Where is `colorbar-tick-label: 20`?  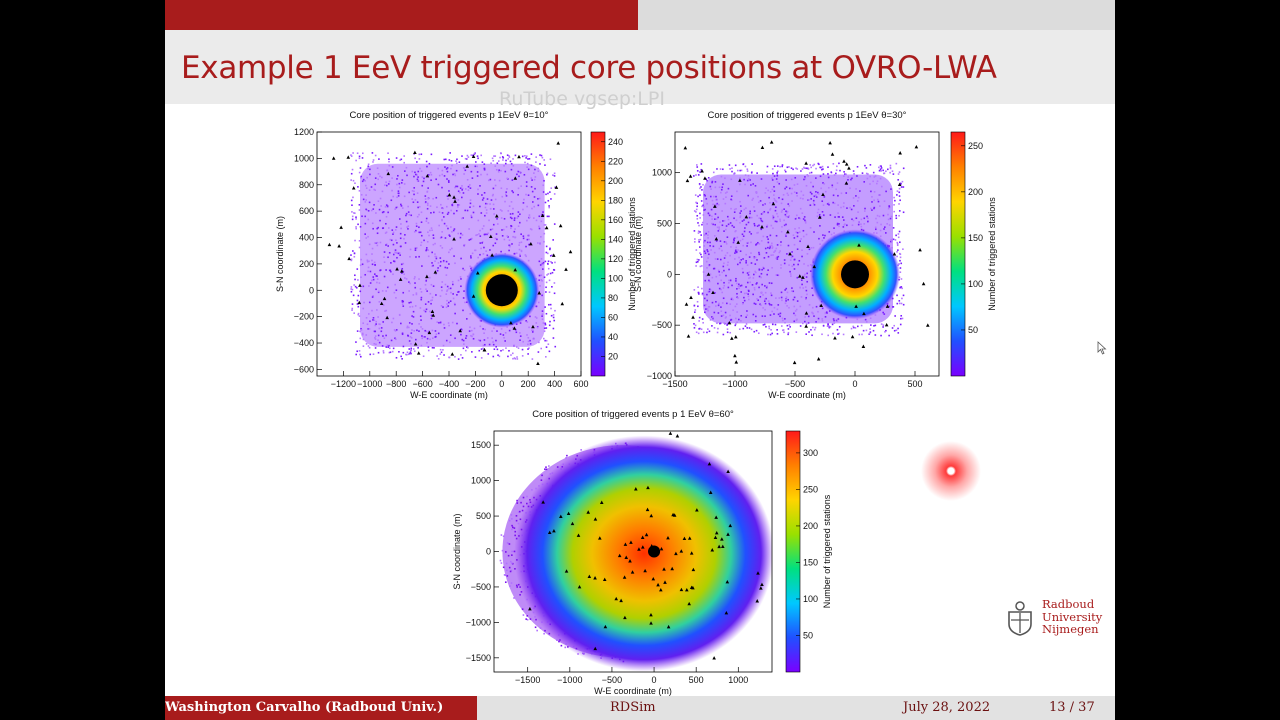 colorbar-tick-label: 20 is located at coordinates (613, 356).